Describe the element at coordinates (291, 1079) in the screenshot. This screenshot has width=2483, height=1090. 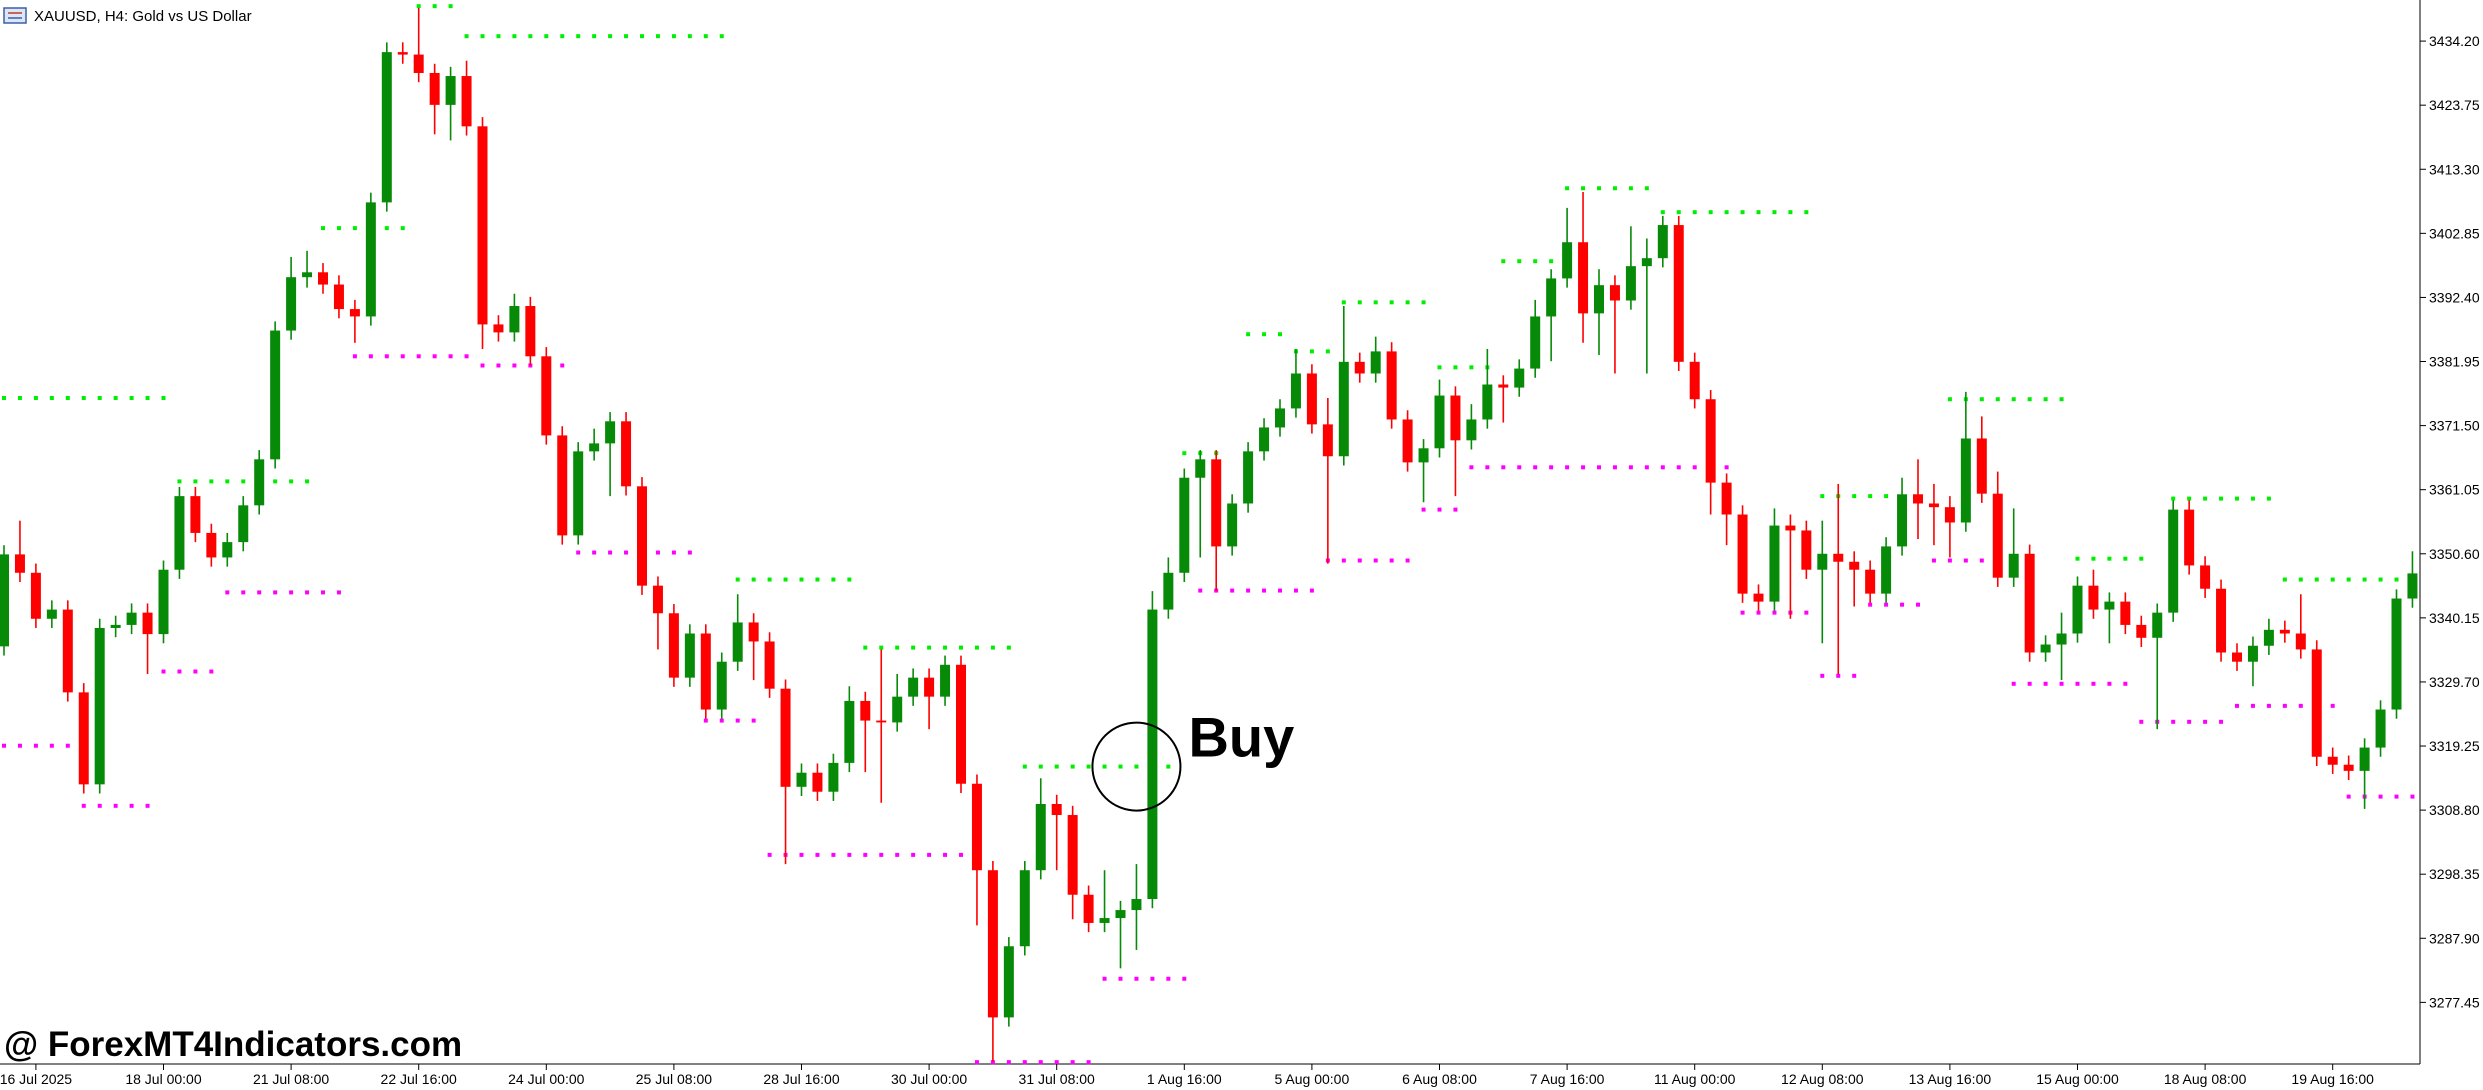
I see `x-tick-label: 21 Jul 08:00` at that location.